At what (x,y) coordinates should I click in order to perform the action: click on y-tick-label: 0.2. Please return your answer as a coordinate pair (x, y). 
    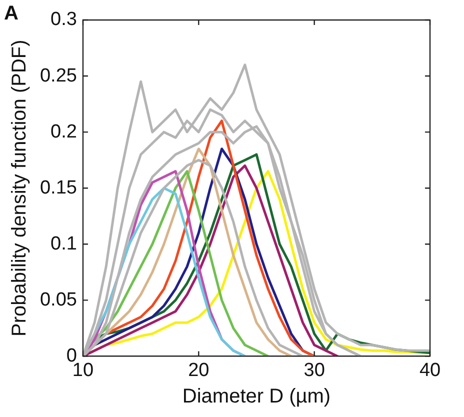
    Looking at the image, I should click on (63, 131).